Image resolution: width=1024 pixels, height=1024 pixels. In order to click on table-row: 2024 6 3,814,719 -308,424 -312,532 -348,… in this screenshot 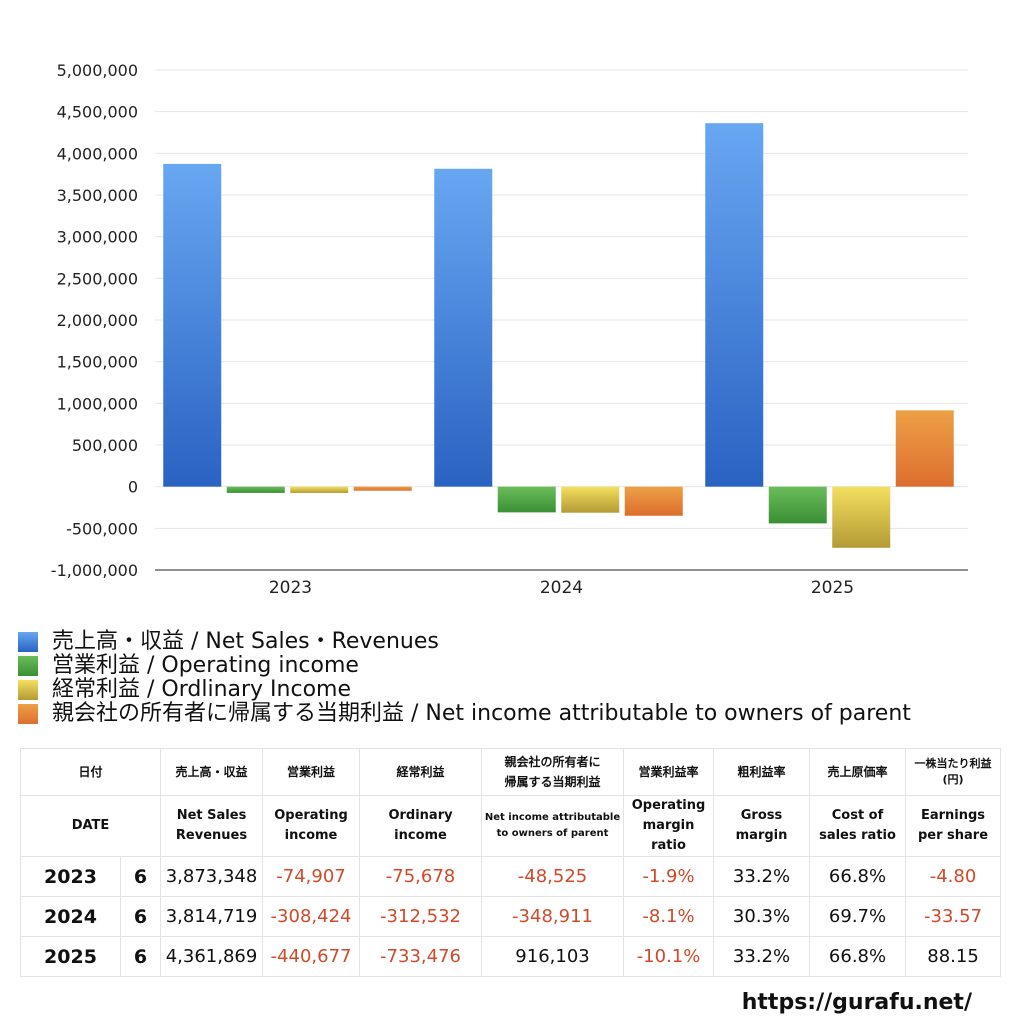, I will do `click(511, 916)`.